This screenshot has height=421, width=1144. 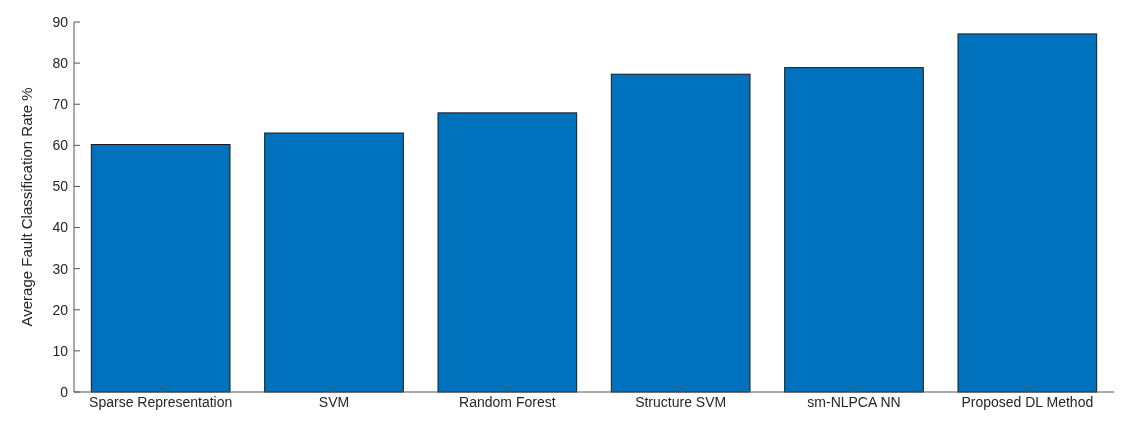 I want to click on y-tick-label: 20, so click(x=60, y=309).